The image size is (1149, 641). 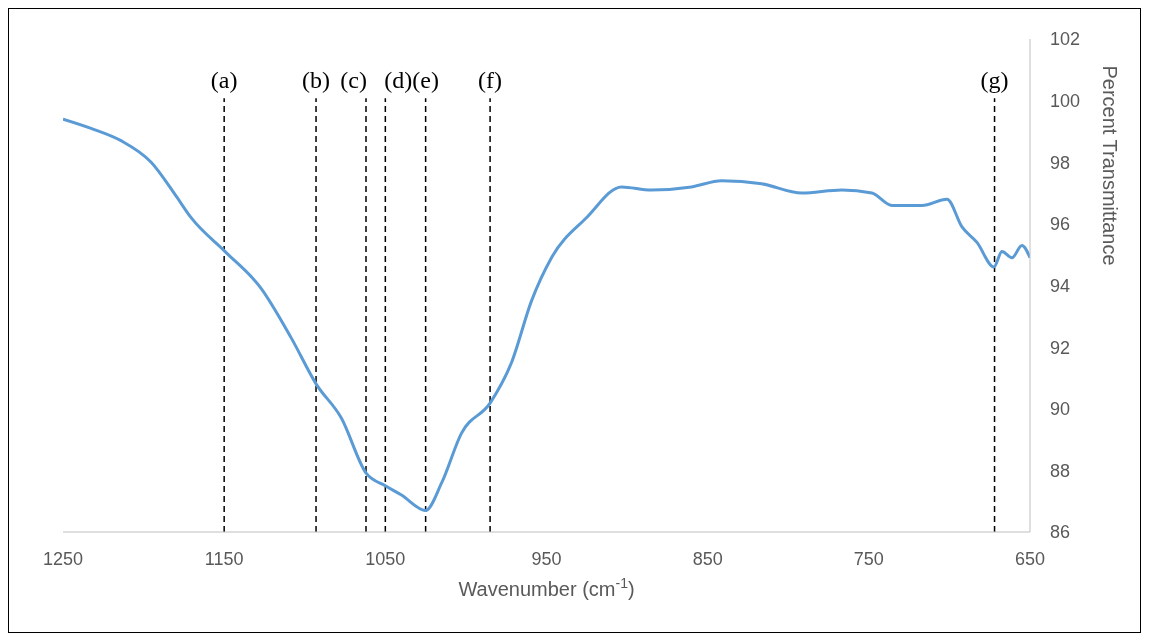 What do you see at coordinates (1060, 285) in the screenshot?
I see `y-tick-label: 94` at bounding box center [1060, 285].